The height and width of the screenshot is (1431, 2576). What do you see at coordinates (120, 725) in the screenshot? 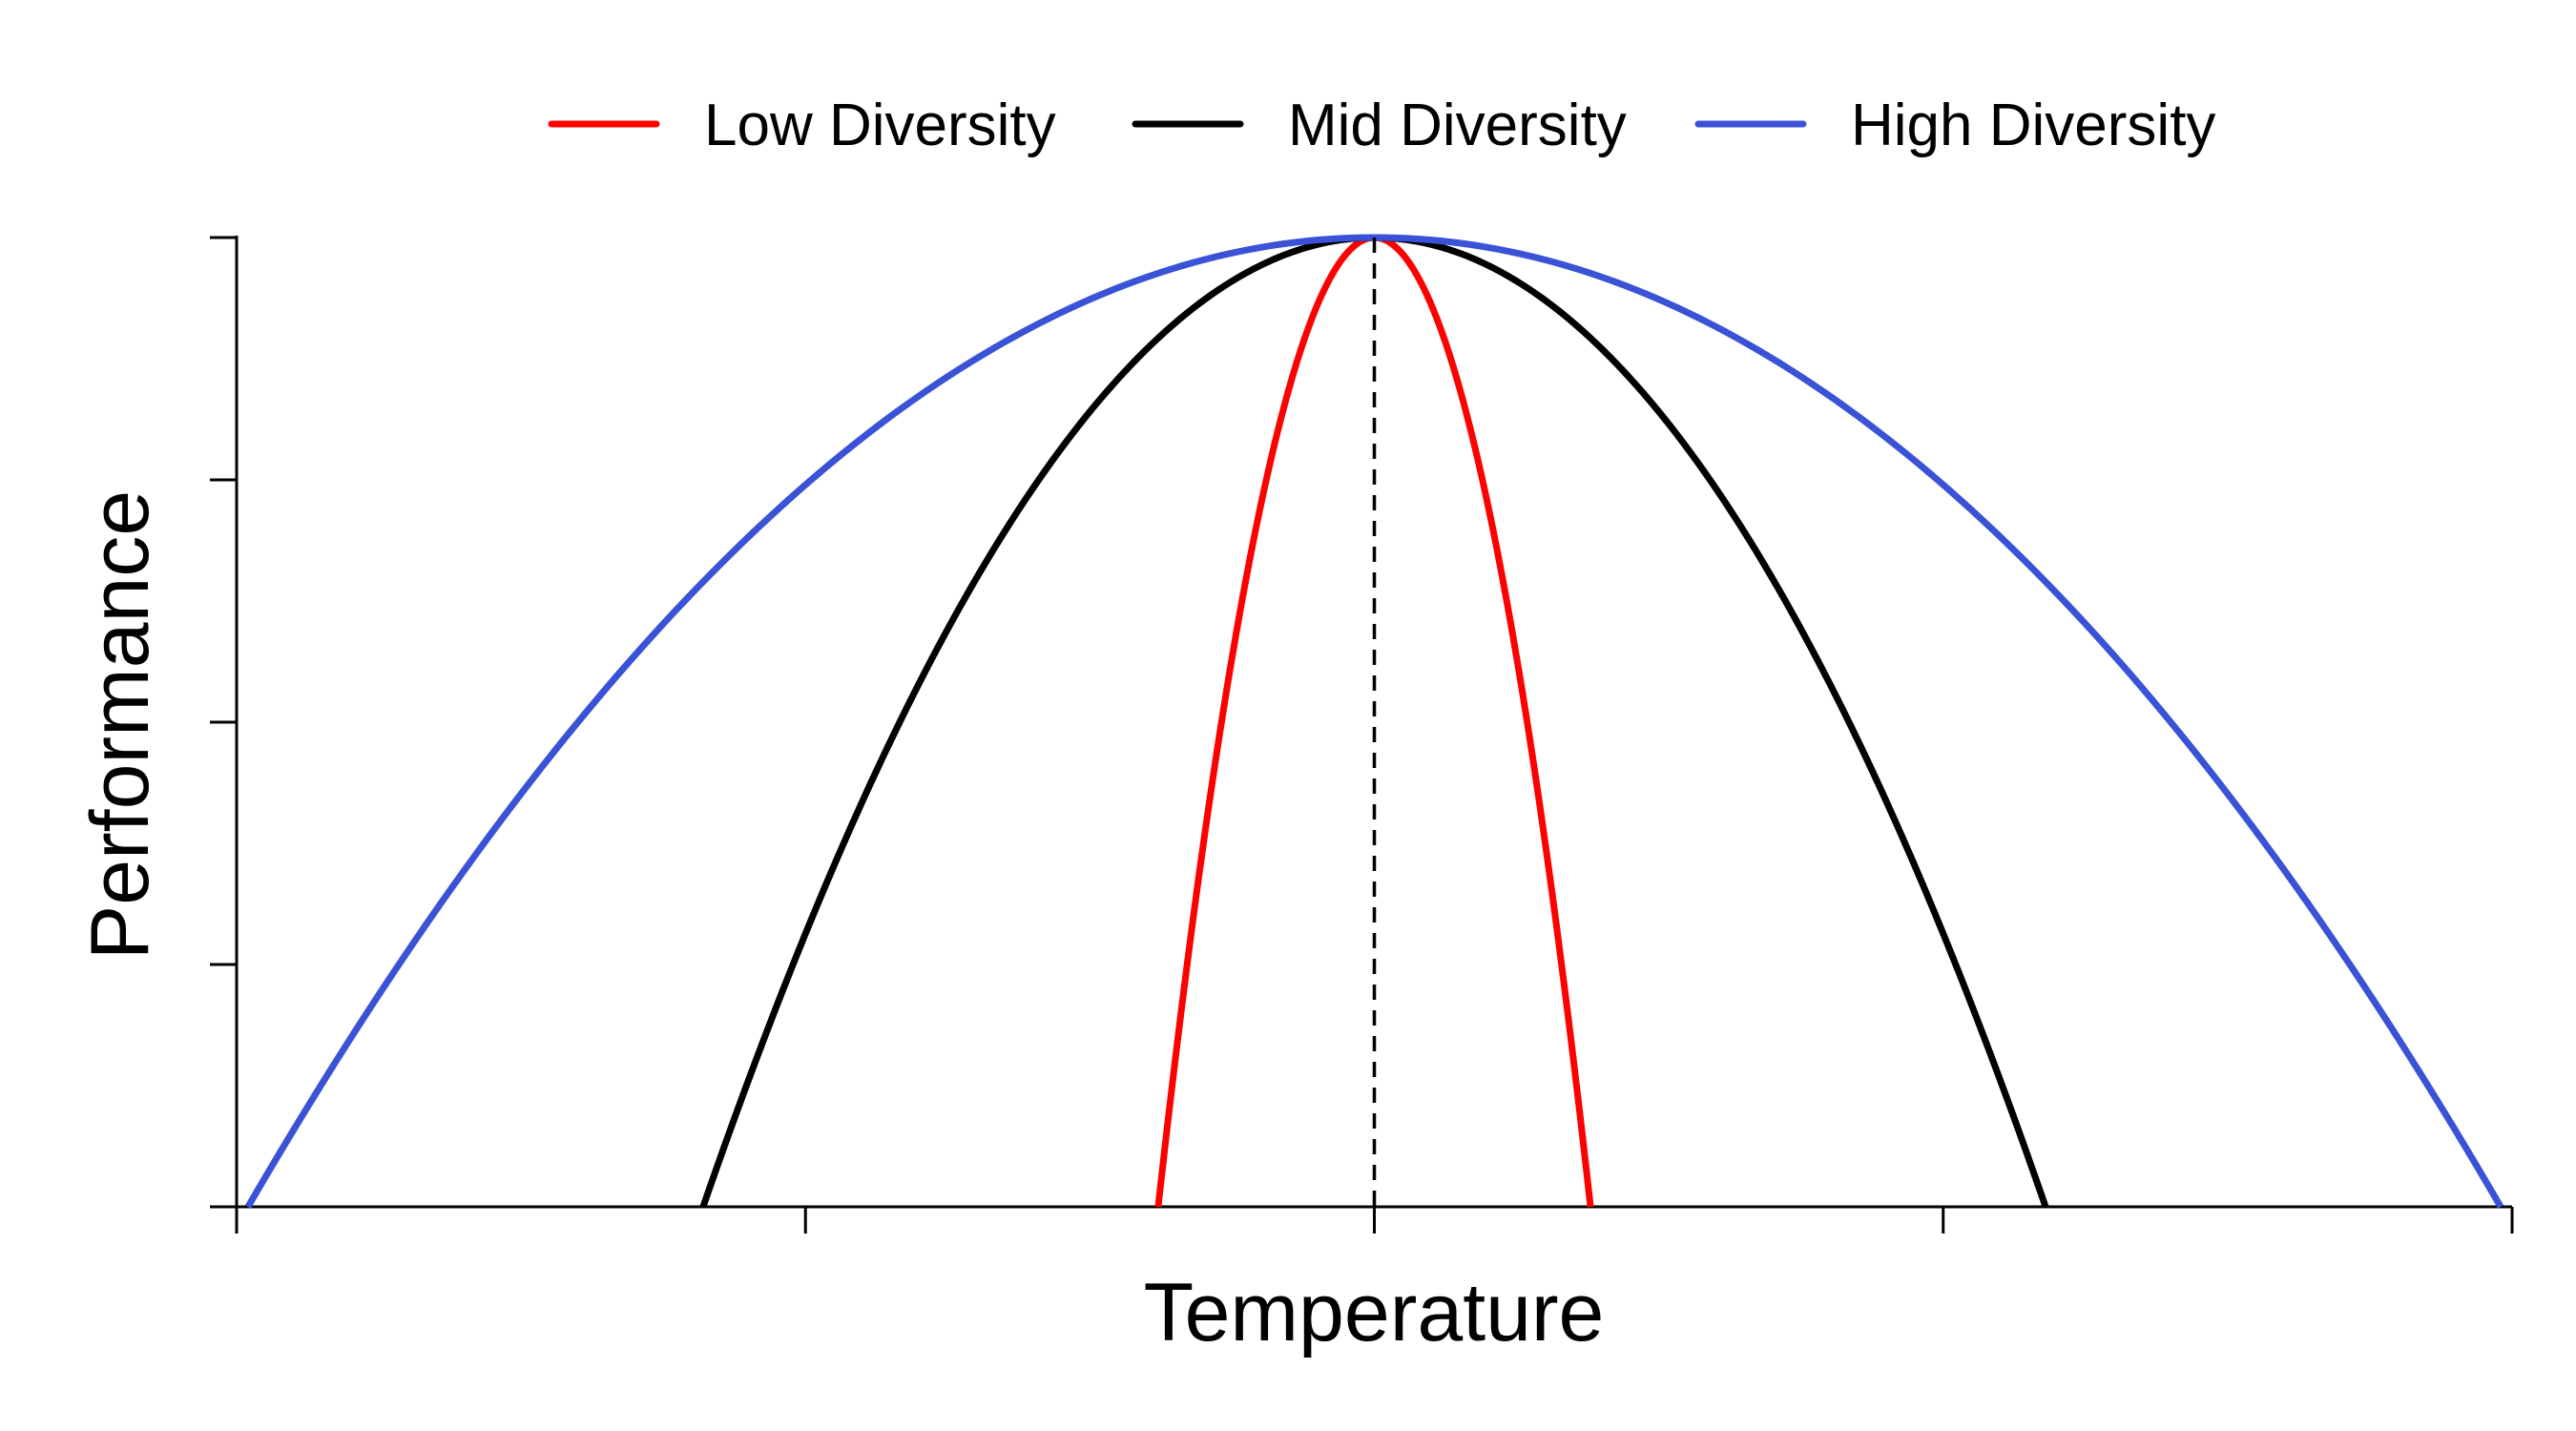
I see `y-axis-title: Performance` at bounding box center [120, 725].